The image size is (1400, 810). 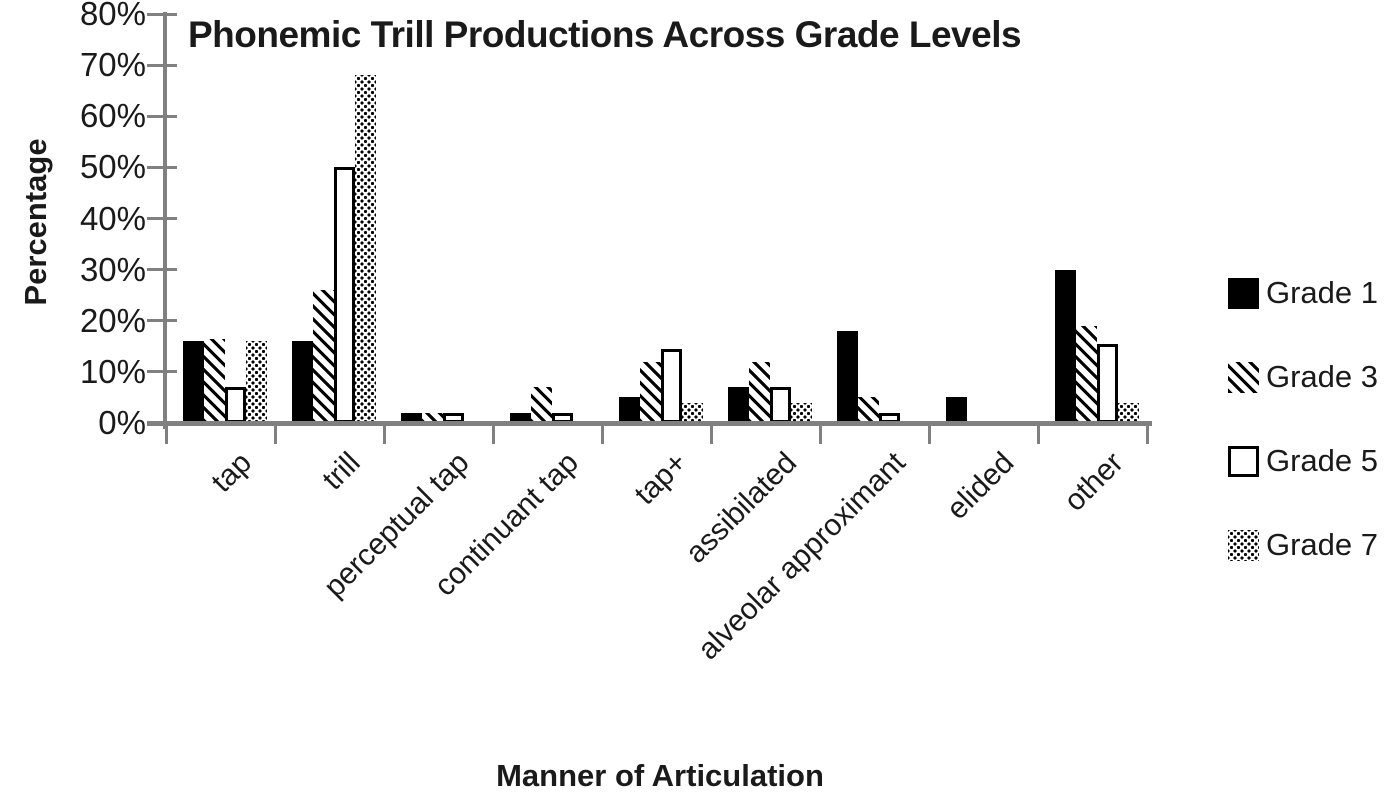 What do you see at coordinates (692, 412) in the screenshot?
I see `bar-grade-7-tap+` at bounding box center [692, 412].